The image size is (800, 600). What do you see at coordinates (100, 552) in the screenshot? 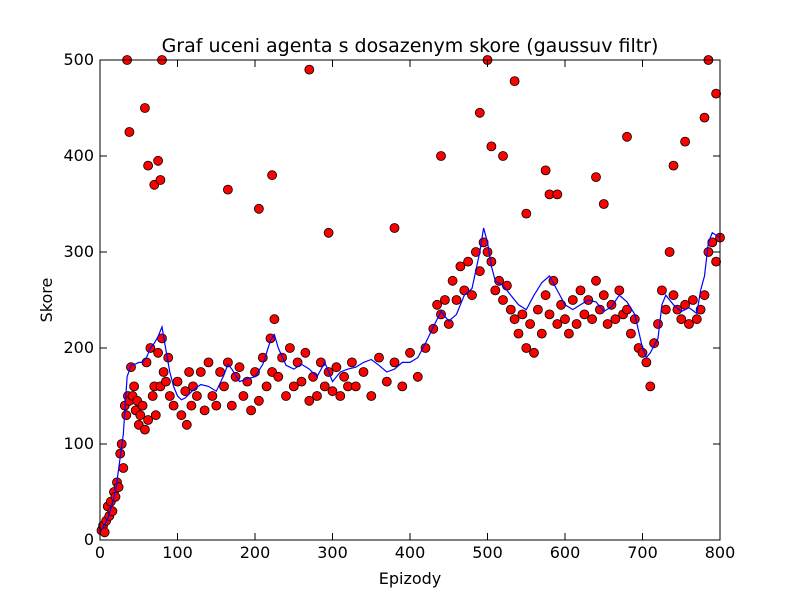
I see `x-tick-label: 0` at bounding box center [100, 552].